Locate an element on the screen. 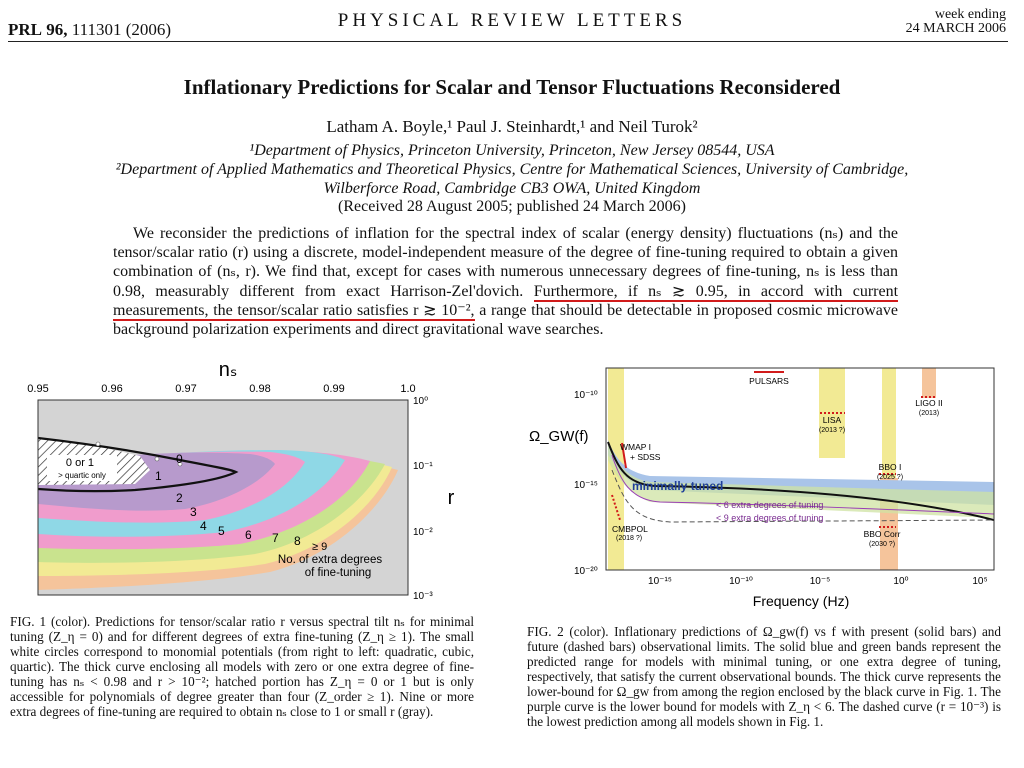 This screenshot has height=768, width=1024. fig1-frame is located at coordinates (223, 497).